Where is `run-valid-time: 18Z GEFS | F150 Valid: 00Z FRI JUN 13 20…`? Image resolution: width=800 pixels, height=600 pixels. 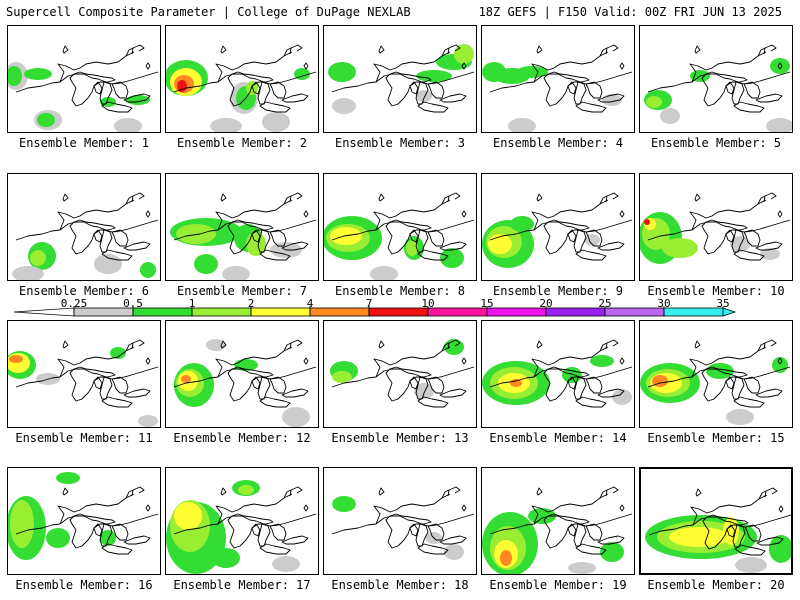
run-valid-time: 18Z GEFS | F150 Valid: 00Z FRI JUN 13 20… is located at coordinates (630, 12).